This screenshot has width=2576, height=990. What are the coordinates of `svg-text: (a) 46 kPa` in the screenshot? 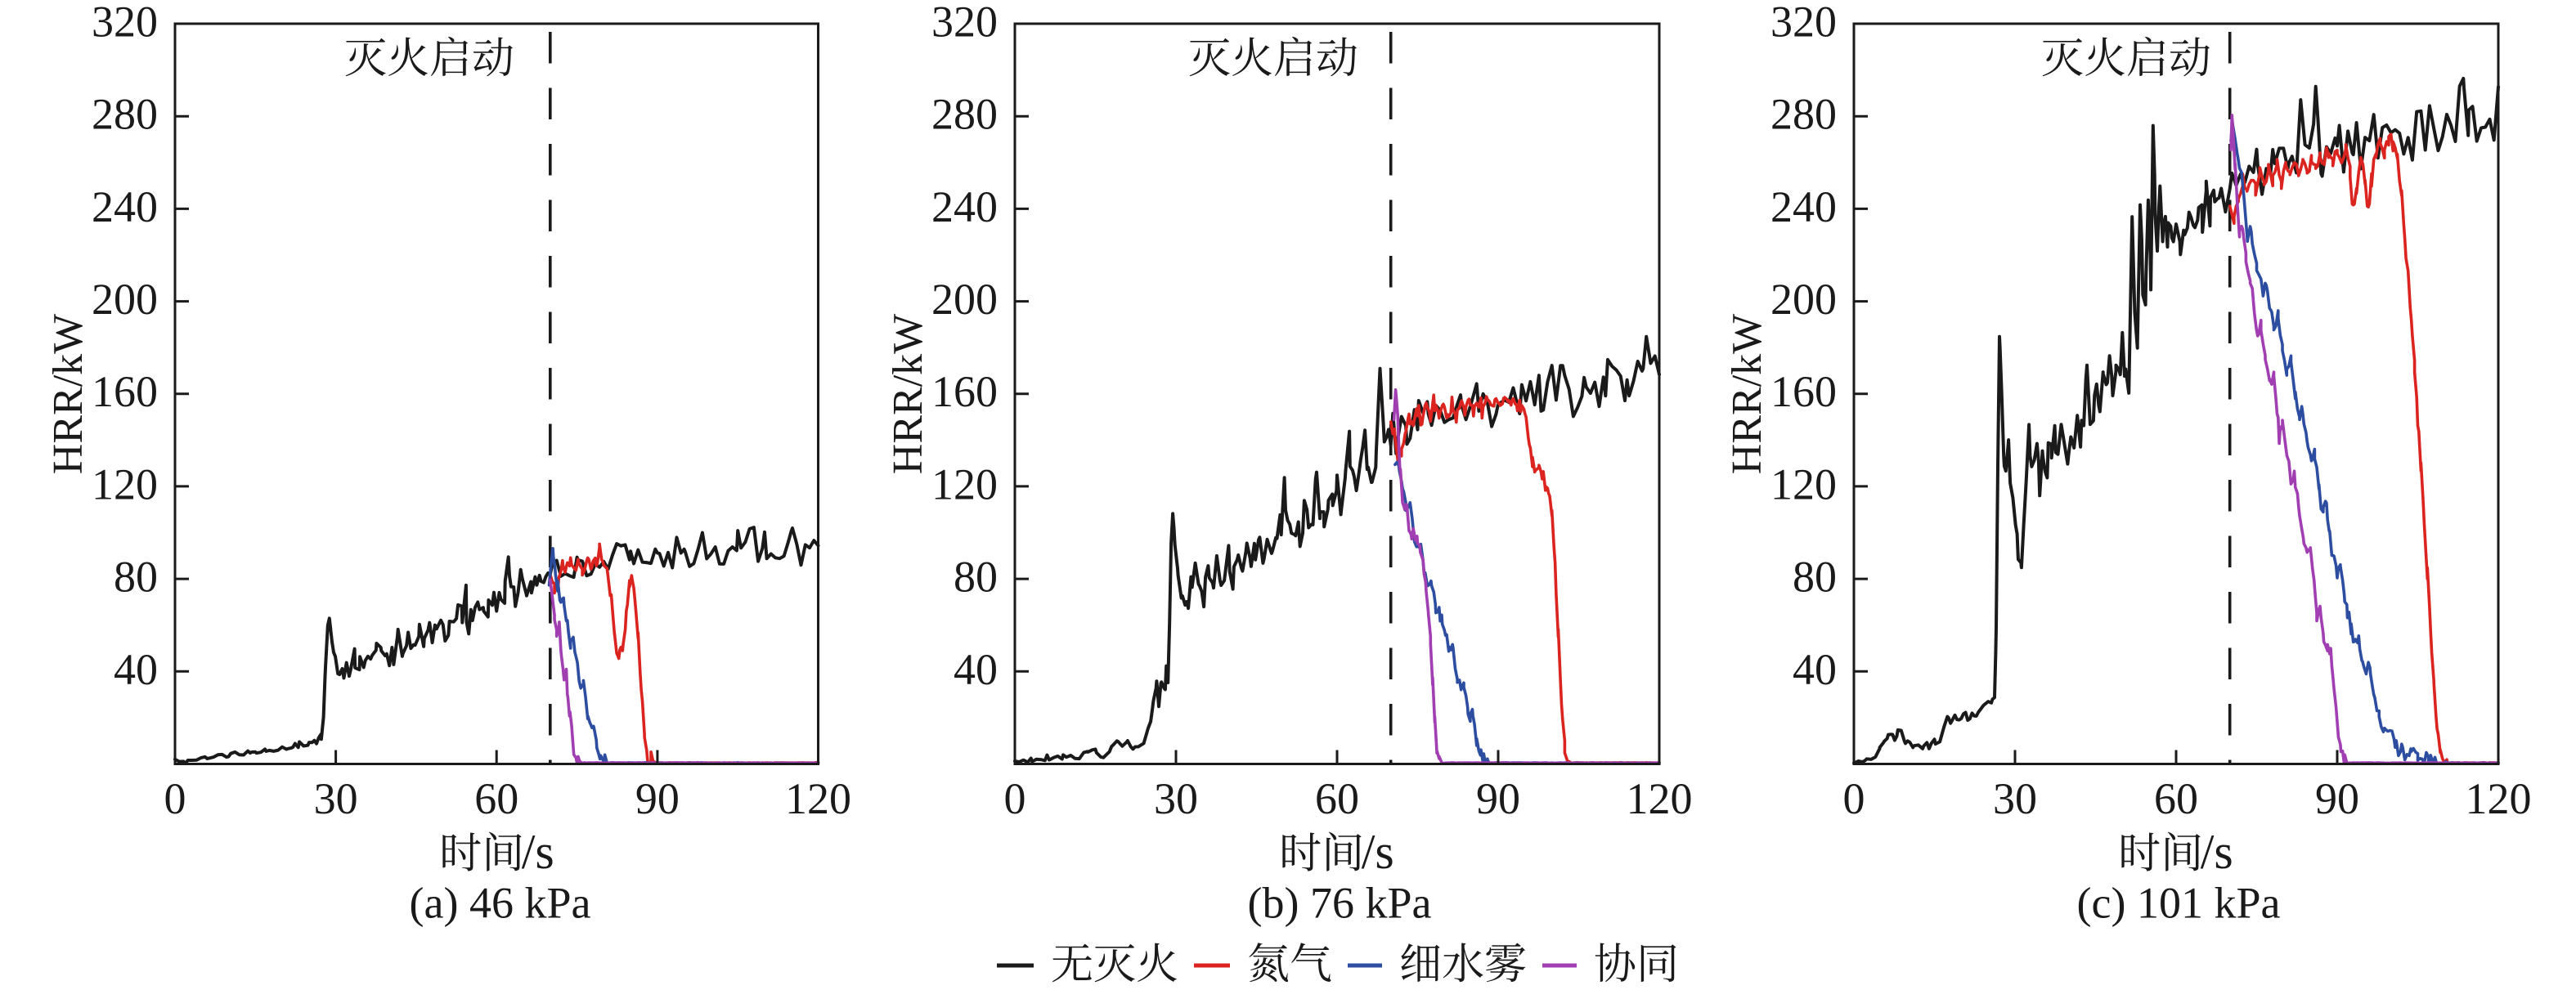 It's located at (500, 903).